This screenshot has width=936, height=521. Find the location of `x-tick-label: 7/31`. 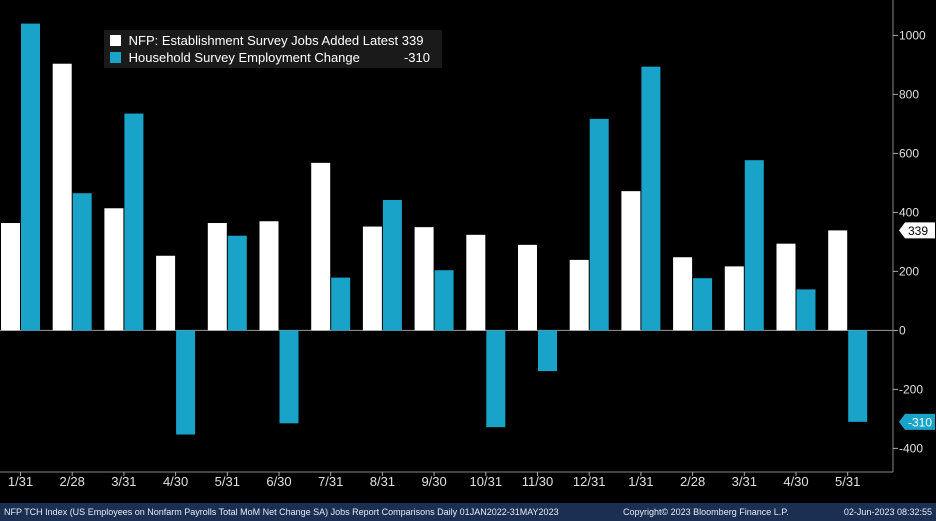

x-tick-label: 7/31 is located at coordinates (330, 481).